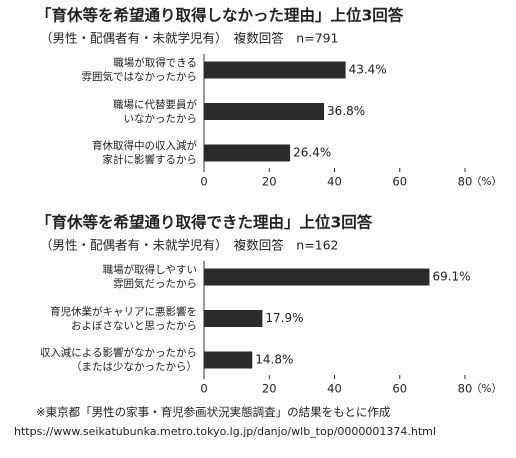  What do you see at coordinates (274, 360) in the screenshot?
I see `value-label: 14.8%` at bounding box center [274, 360].